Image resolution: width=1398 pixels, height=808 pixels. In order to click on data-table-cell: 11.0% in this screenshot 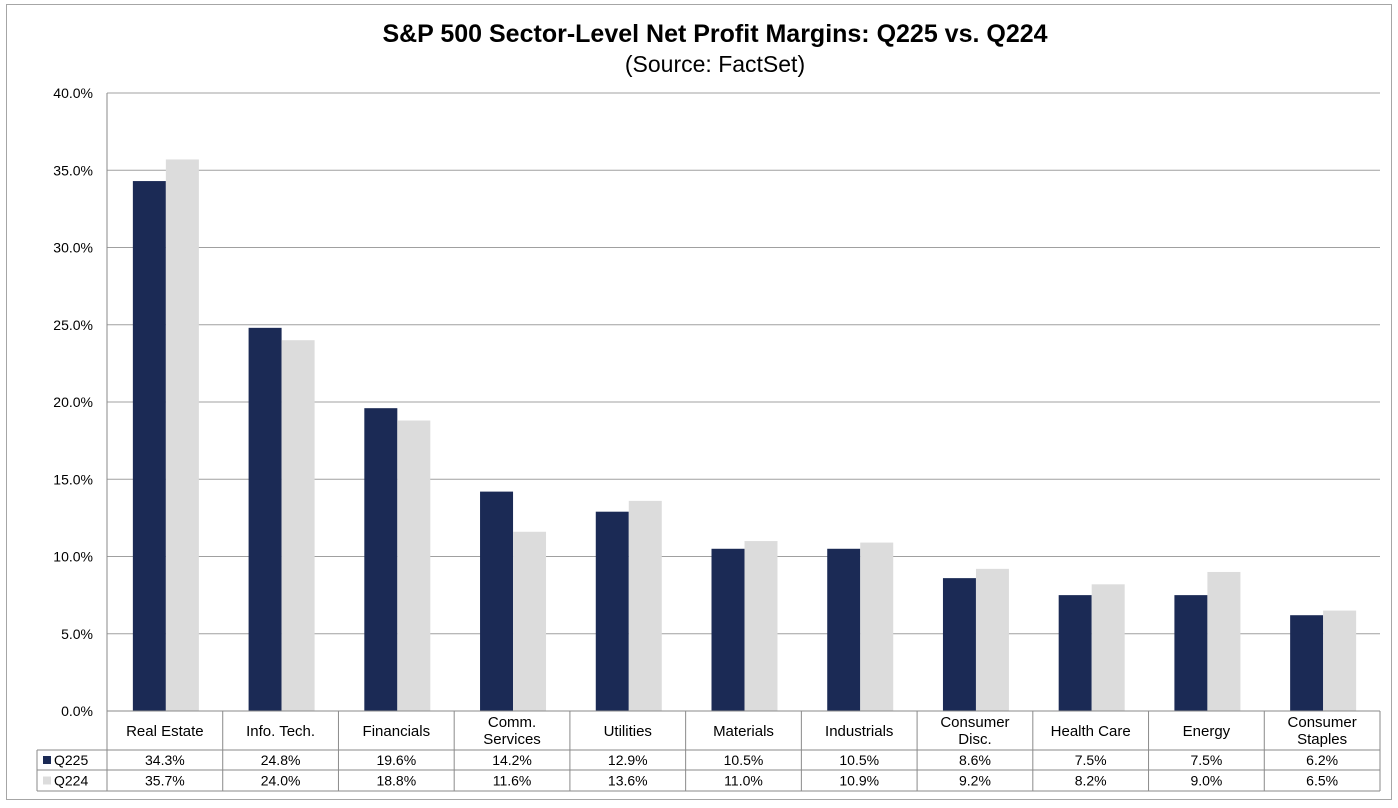, I will do `click(743, 781)`.